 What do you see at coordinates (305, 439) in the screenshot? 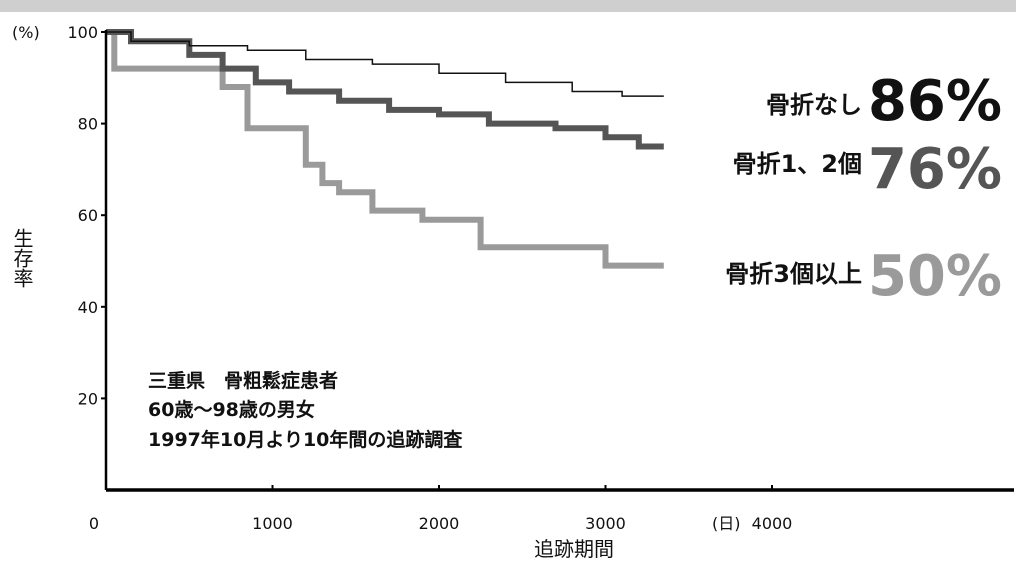
I see `annotation-line-3: 1997年10月より10年間の追跡調査` at bounding box center [305, 439].